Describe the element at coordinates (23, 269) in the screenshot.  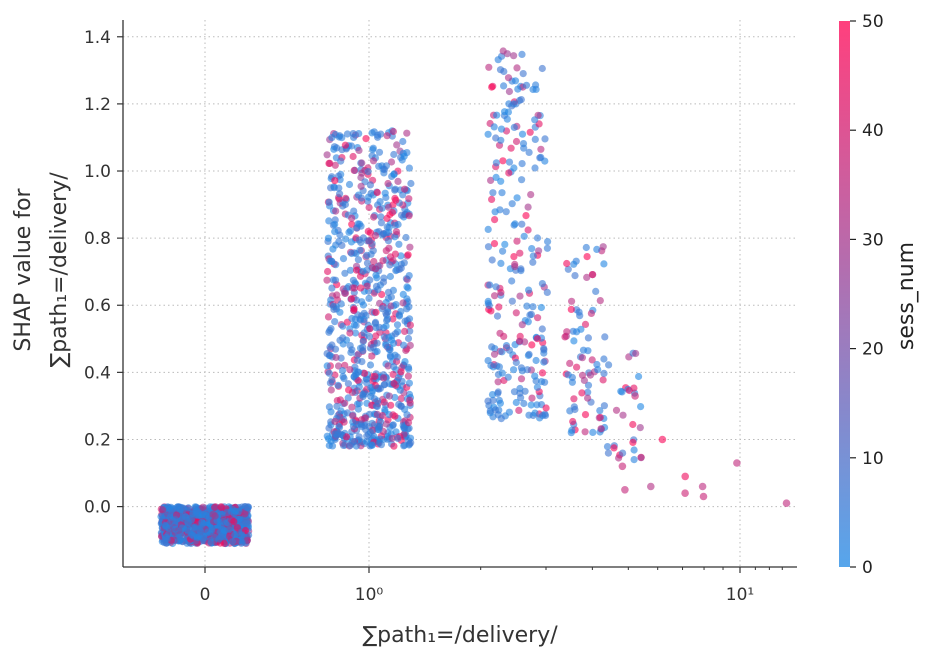
I see `y-axis-label-line1: SHAP value for` at that location.